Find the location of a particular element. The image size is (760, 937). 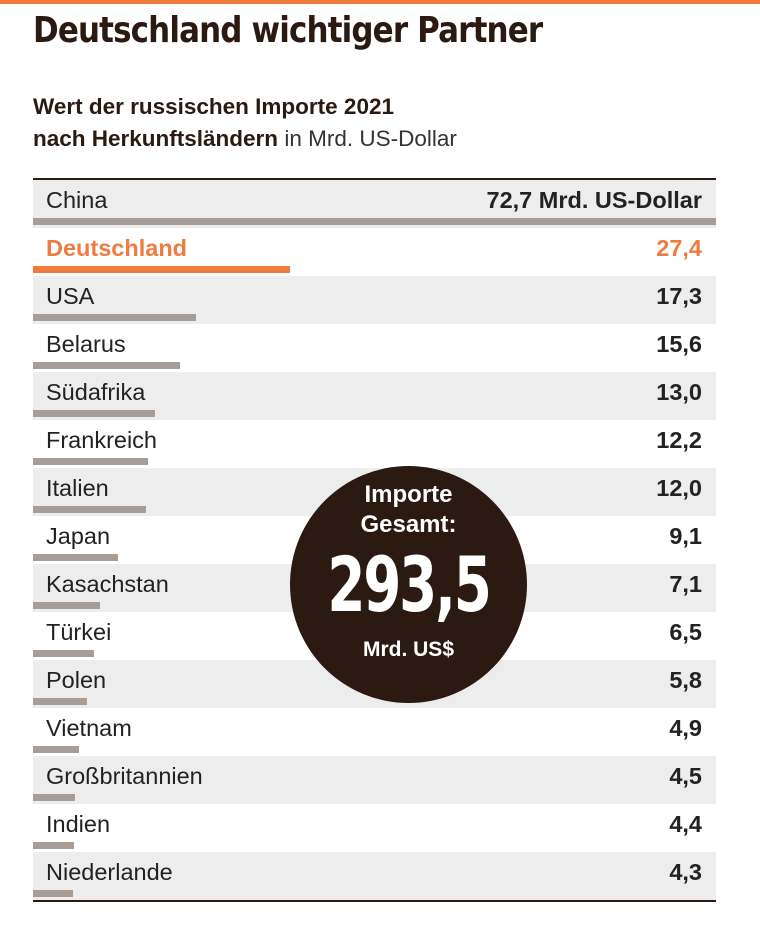

category-label: Polen is located at coordinates (76, 680).